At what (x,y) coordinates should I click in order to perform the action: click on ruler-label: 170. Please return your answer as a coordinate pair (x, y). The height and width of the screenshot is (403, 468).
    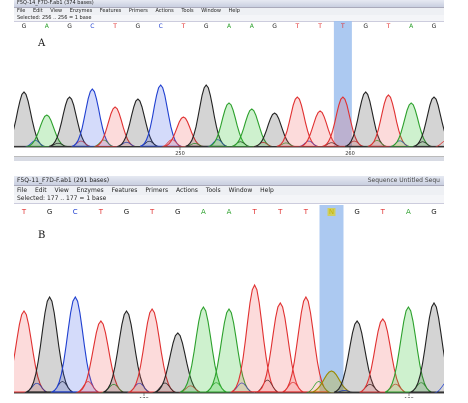
    Looking at the image, I should click on (144, 397).